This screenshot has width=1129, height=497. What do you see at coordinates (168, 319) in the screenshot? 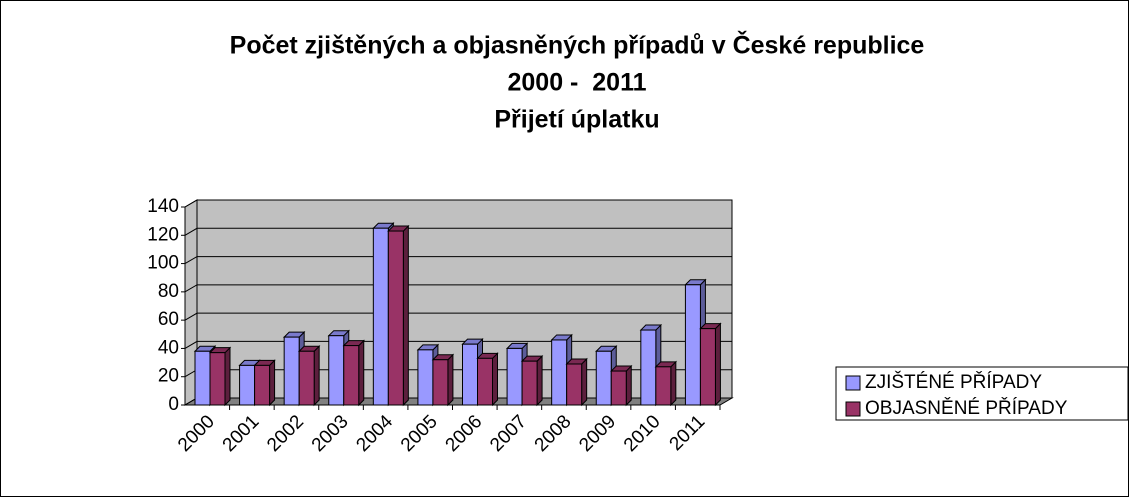
I see `y-tick-label: 60` at bounding box center [168, 319].